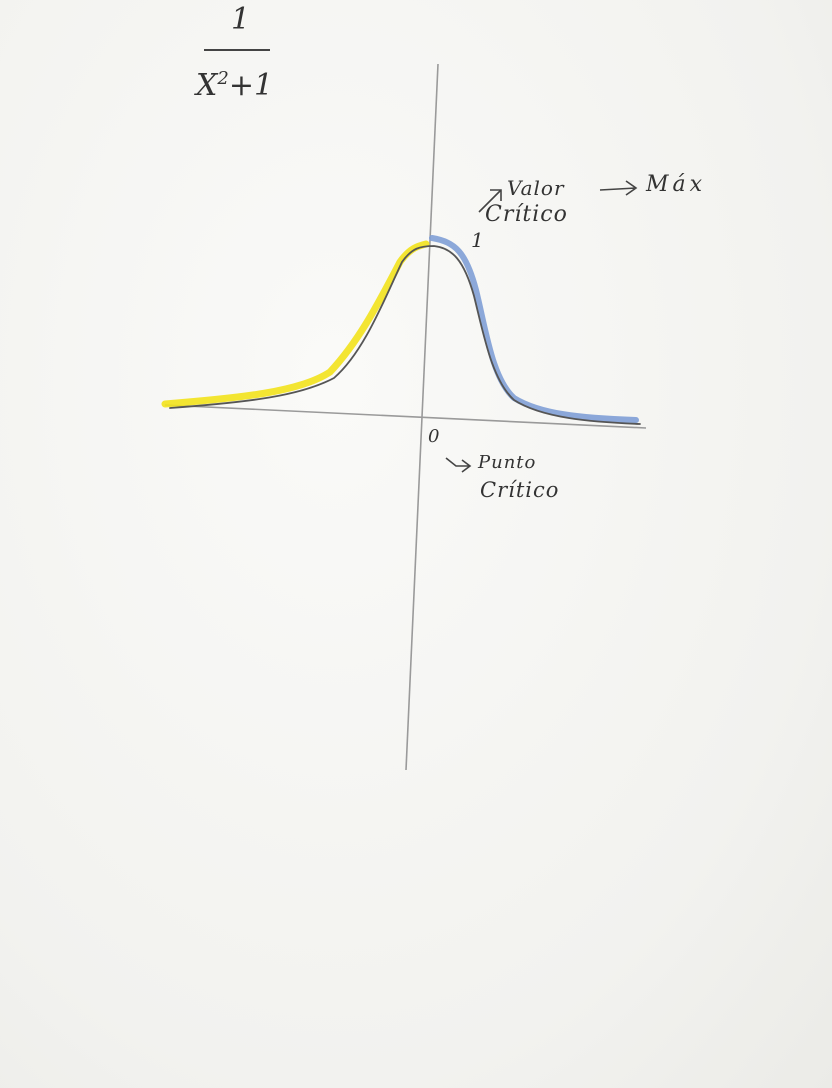 The width and height of the screenshot is (832, 1088). Describe the element at coordinates (477, 240) in the screenshot. I see `peak-value-label: 1` at that location.